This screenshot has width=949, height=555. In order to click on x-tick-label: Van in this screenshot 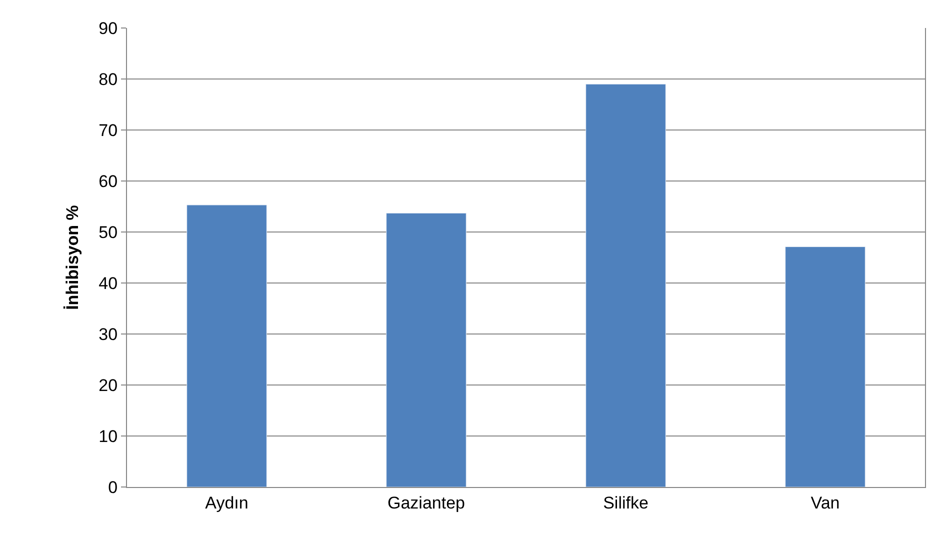, I will do `click(825, 502)`.